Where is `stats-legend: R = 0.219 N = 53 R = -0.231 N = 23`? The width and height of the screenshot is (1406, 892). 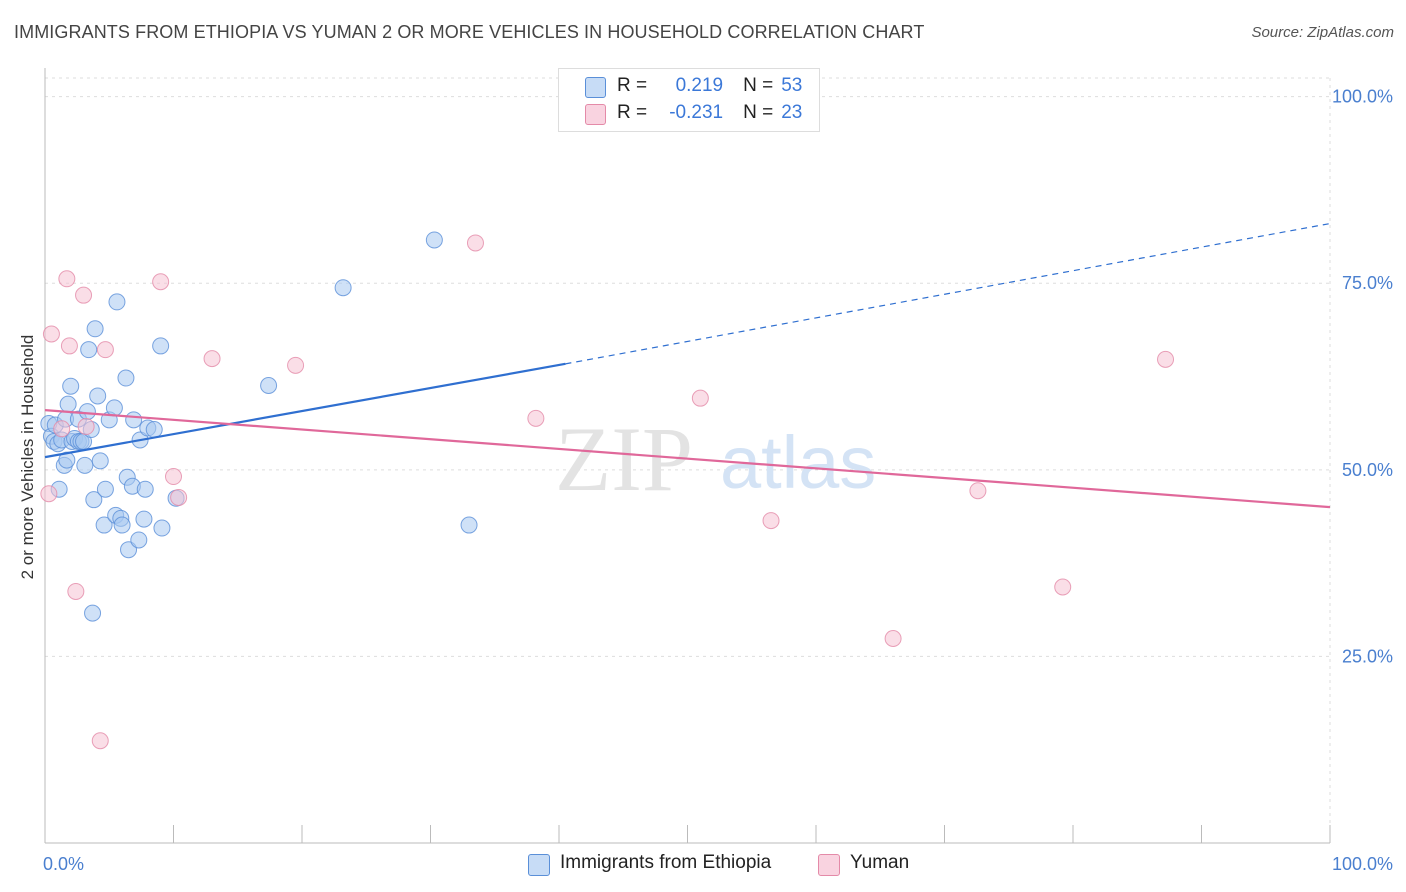 stats-legend: R = 0.219 N = 53 R = -0.231 N = 23 is located at coordinates (689, 100).